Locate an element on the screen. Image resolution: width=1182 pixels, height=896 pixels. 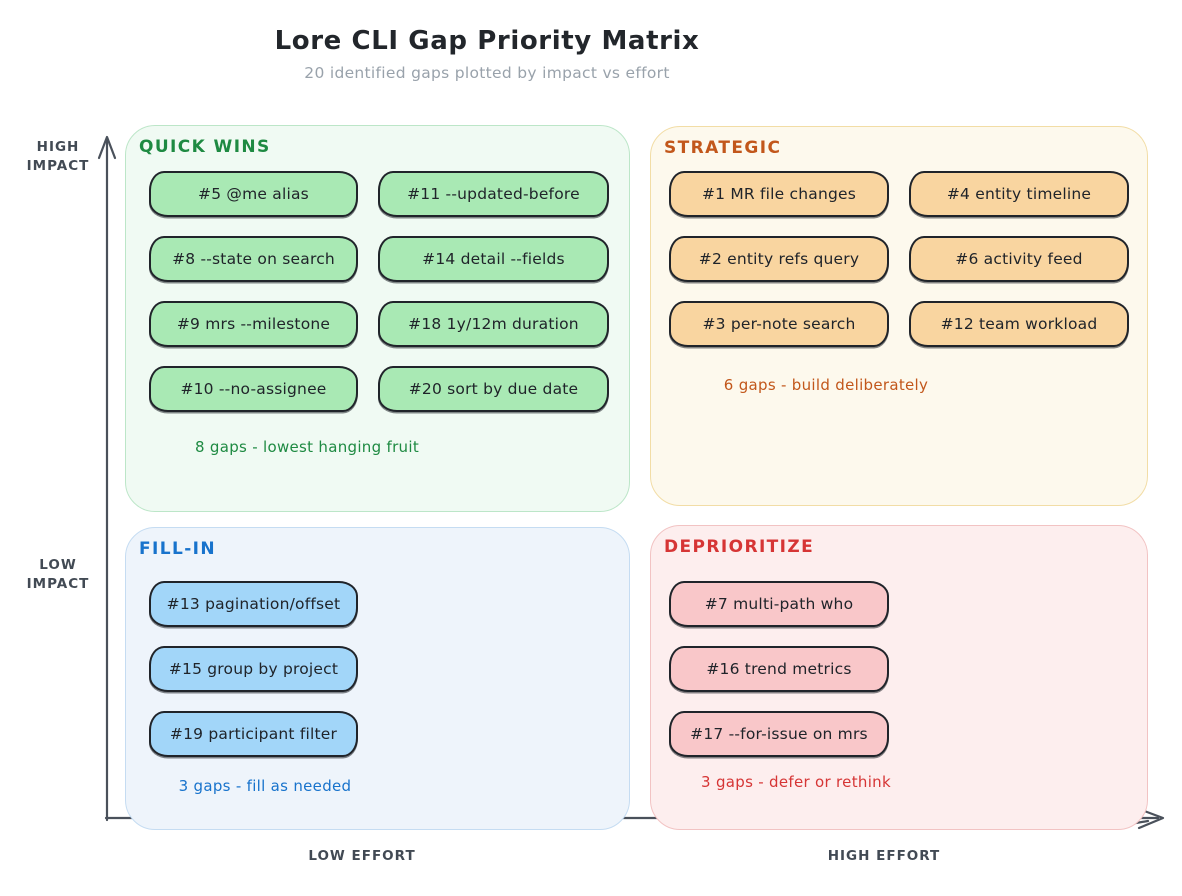
x-axis-low-label: LOW EFFORT is located at coordinates (362, 856).